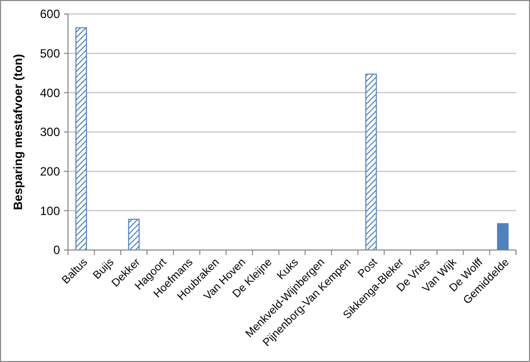 The width and height of the screenshot is (530, 362). Describe the element at coordinates (18, 132) in the screenshot. I see `y-axis-title: Besparing mestafvoer (ton)` at that location.